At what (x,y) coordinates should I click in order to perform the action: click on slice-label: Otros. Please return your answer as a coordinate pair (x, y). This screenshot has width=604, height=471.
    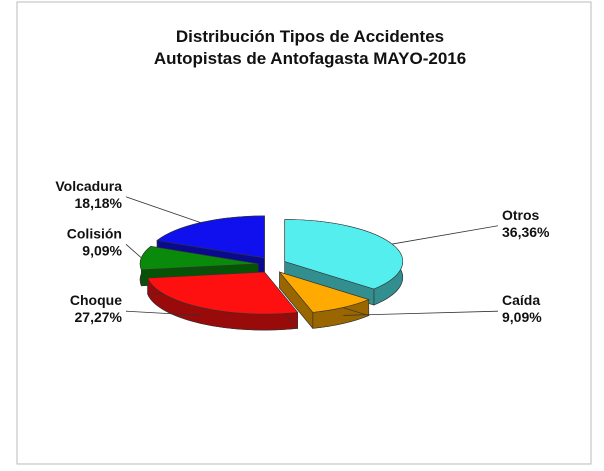
    Looking at the image, I should click on (521, 215).